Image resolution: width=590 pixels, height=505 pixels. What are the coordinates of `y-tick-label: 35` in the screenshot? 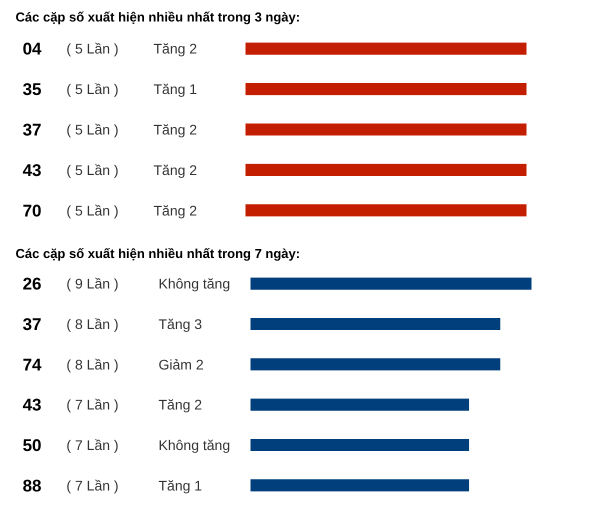 It's located at (32, 90).